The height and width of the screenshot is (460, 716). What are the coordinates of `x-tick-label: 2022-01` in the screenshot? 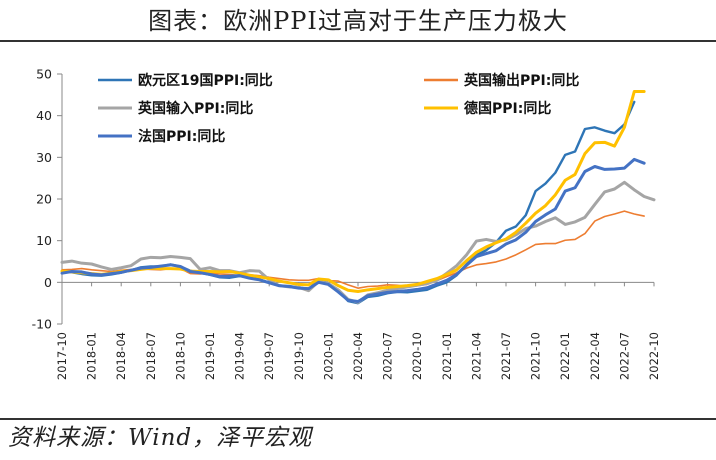 It's located at (565, 356).